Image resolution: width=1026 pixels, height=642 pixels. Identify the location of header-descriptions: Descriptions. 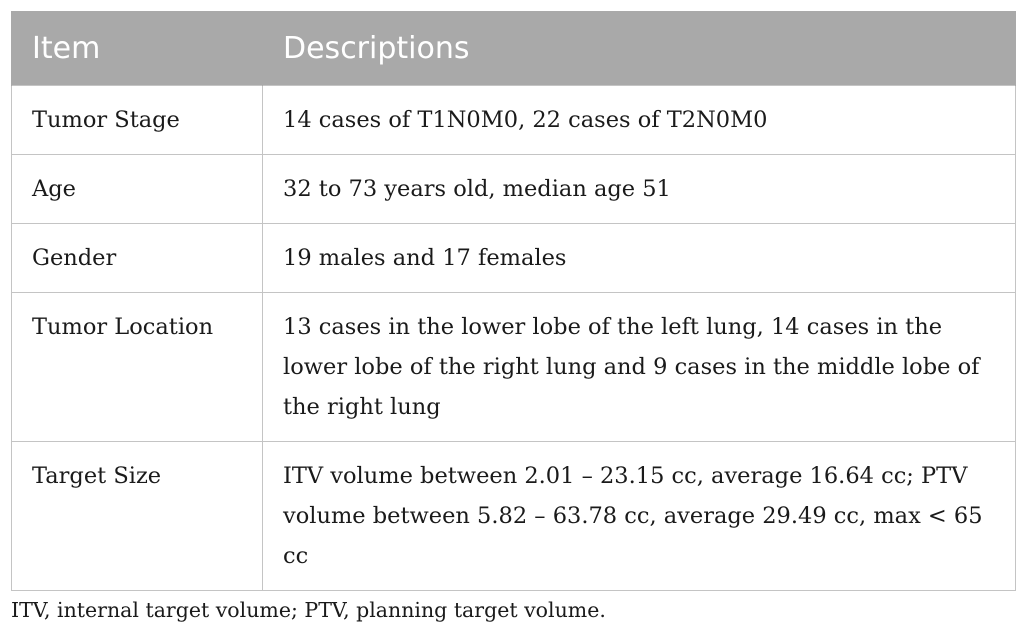
(639, 48).